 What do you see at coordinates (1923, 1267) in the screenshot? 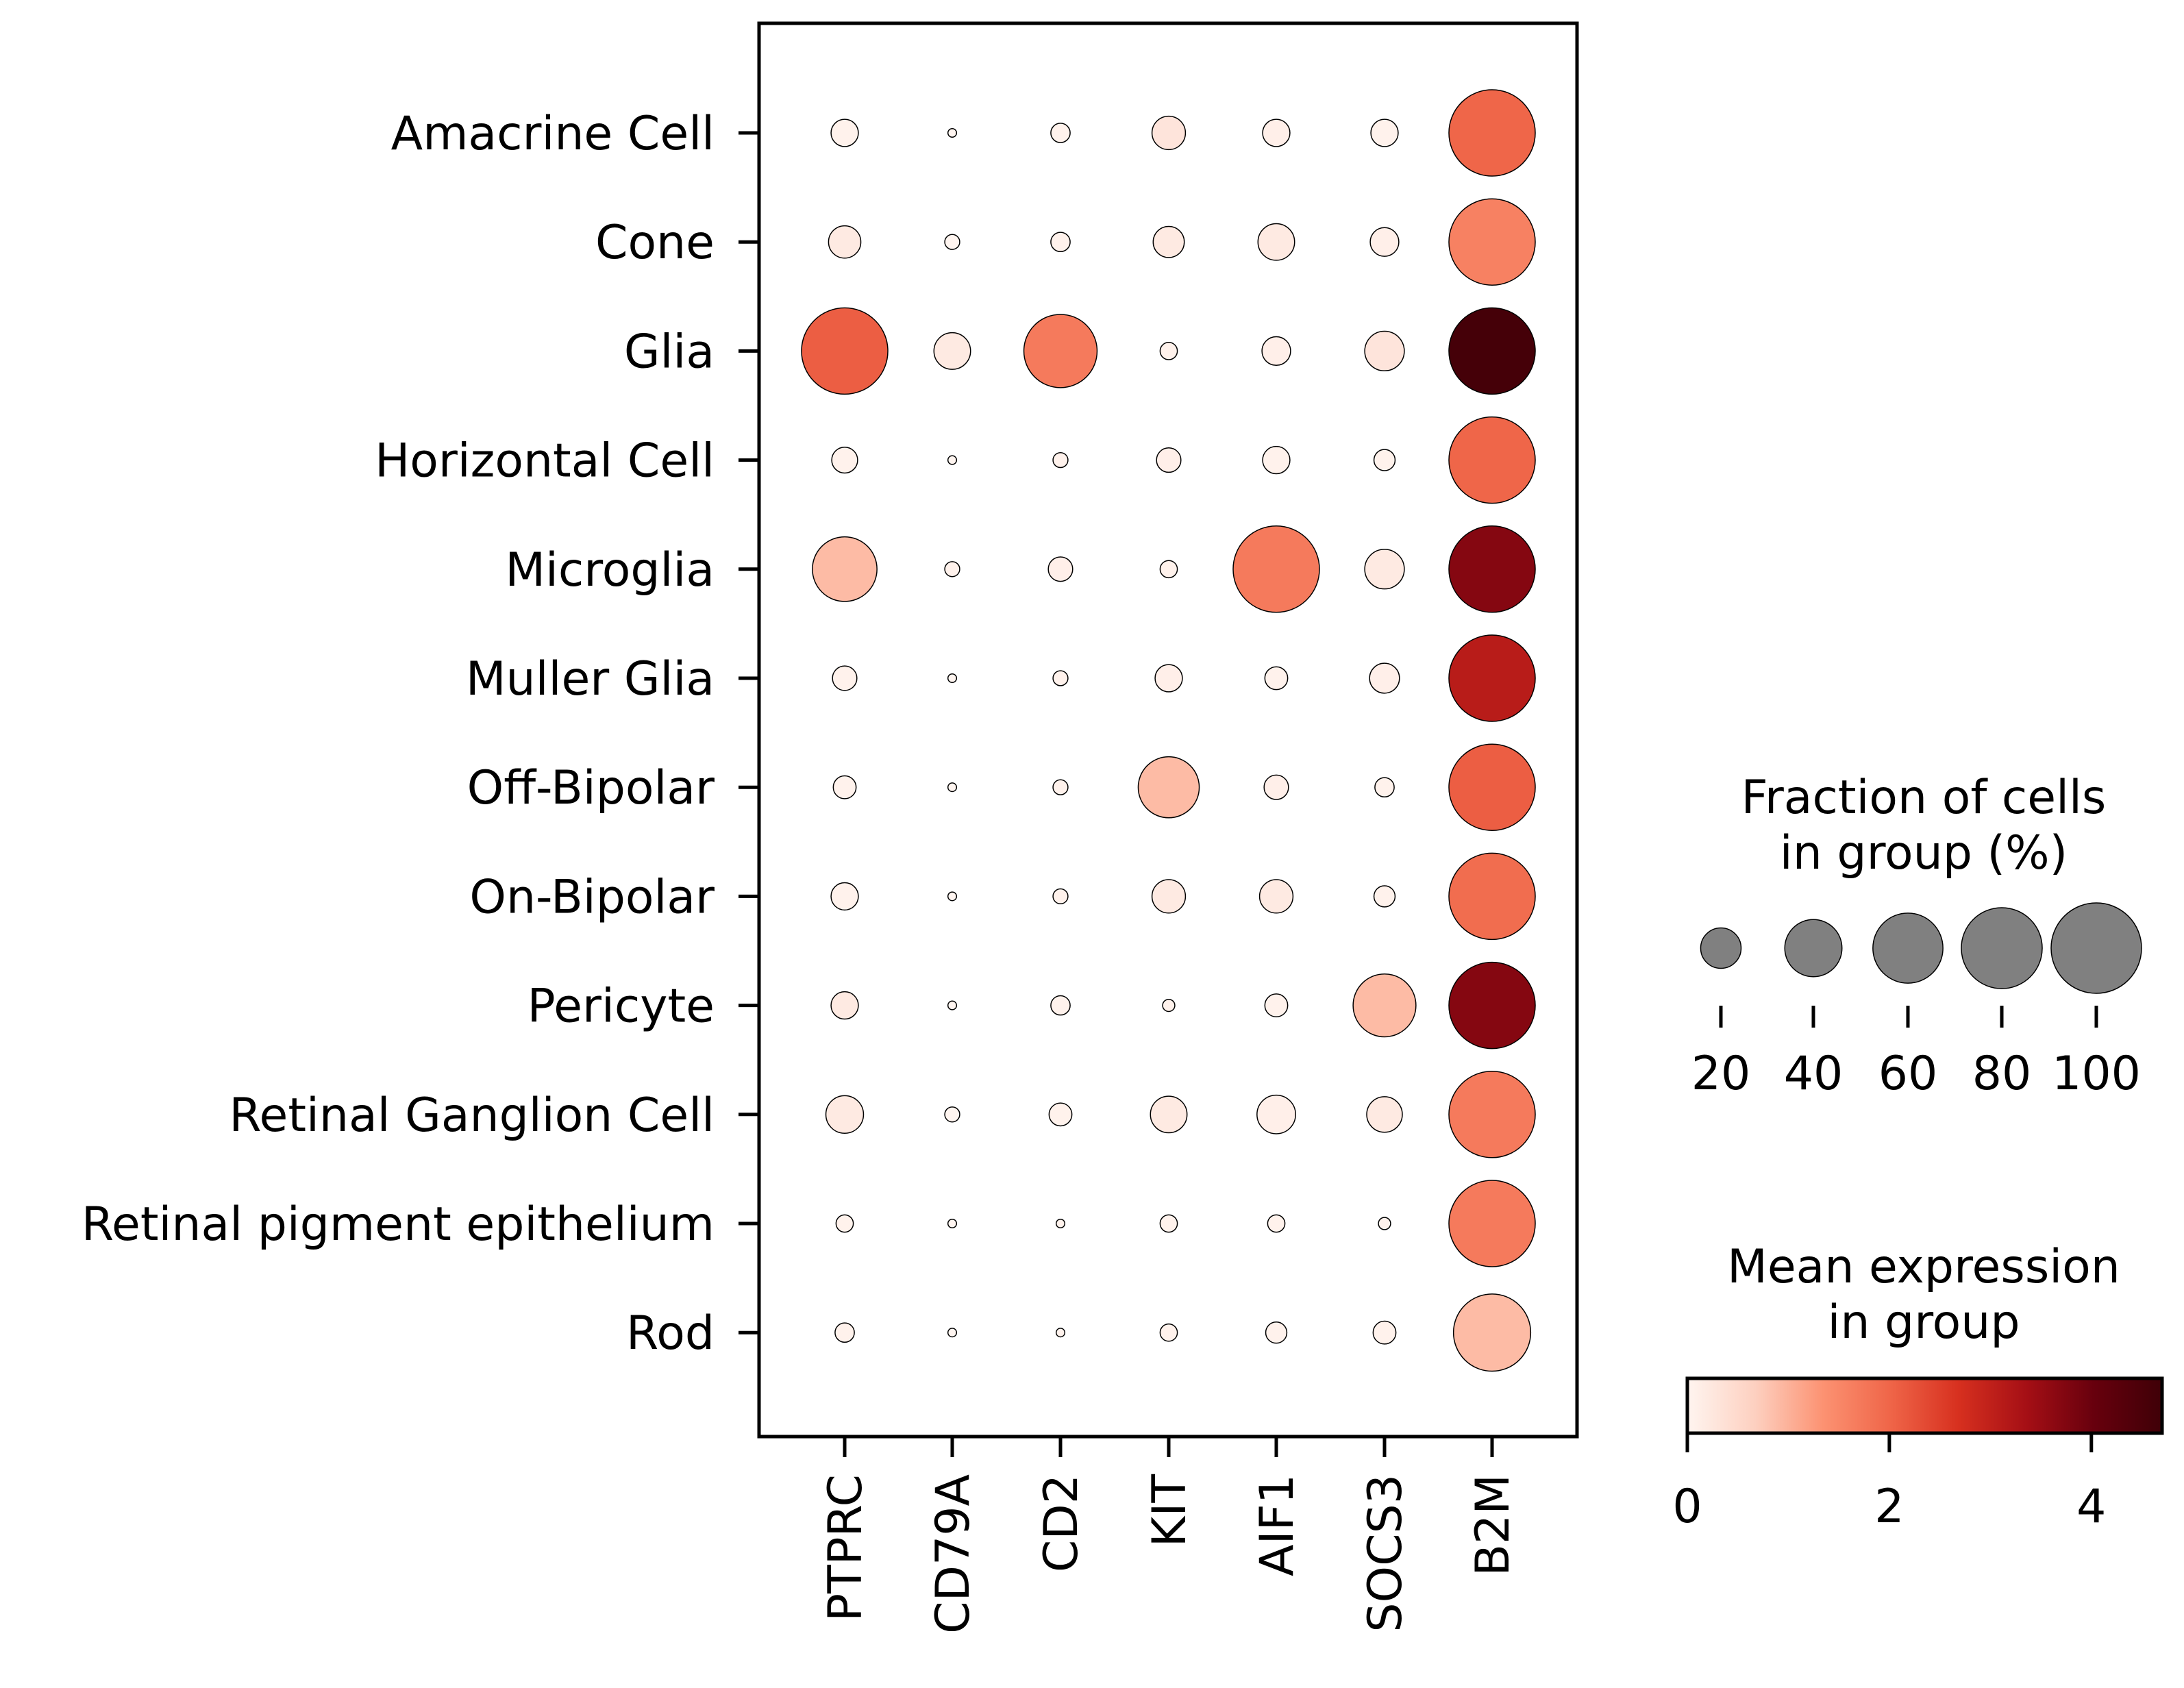
I see `color-legend-title-line-1: Mean expression` at bounding box center [1923, 1267].